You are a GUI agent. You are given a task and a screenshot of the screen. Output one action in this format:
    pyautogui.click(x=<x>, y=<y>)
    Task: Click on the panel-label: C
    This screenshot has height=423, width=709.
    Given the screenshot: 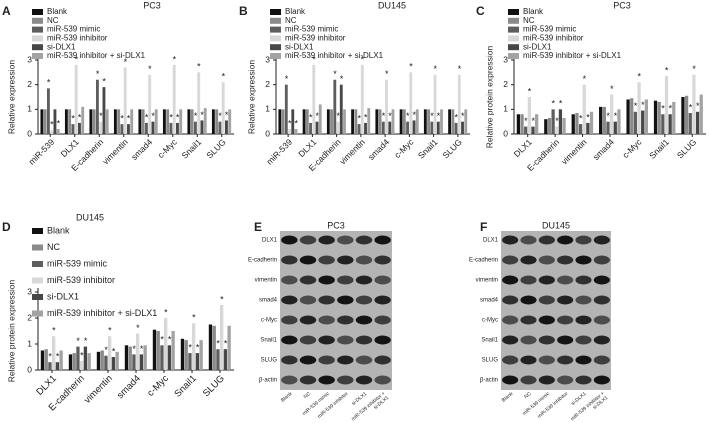 What is the action you would take?
    pyautogui.click(x=480, y=11)
    